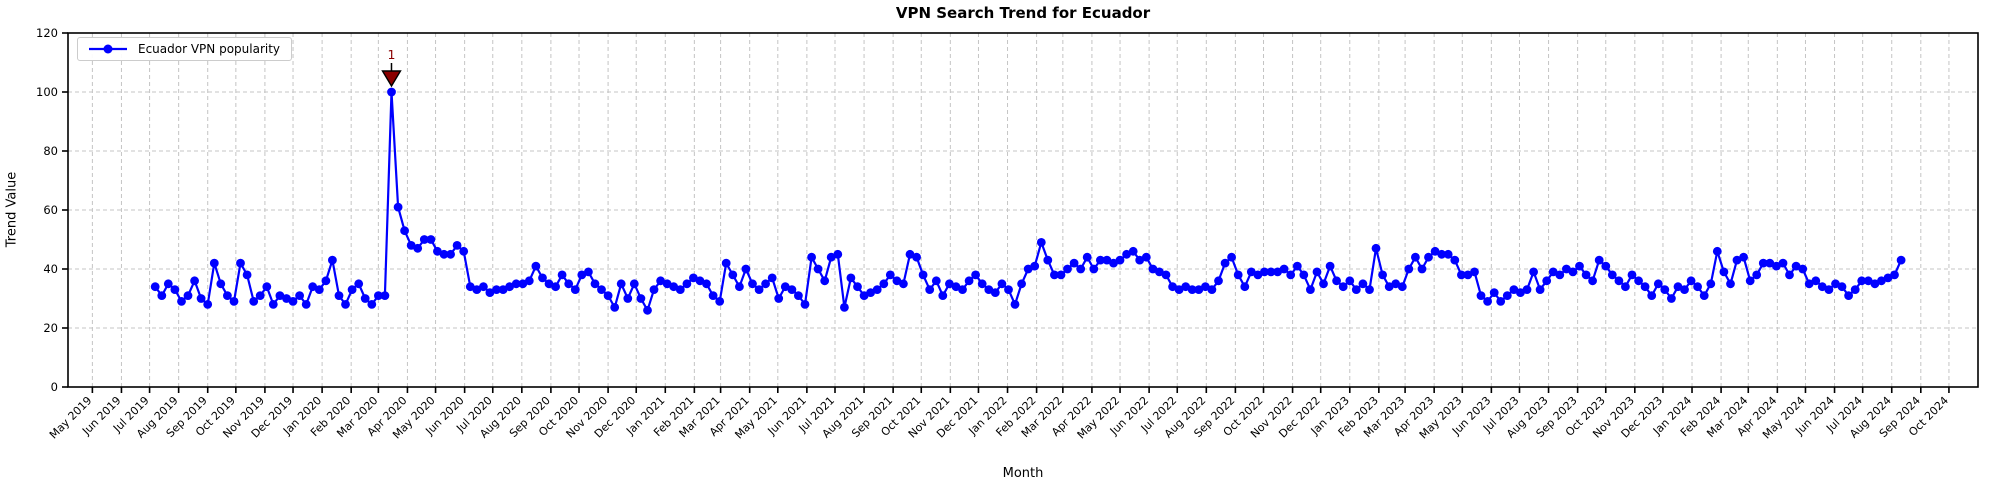 The image size is (1990, 490). Describe the element at coordinates (1023, 473) in the screenshot. I see `x-axis-label: Month` at that location.